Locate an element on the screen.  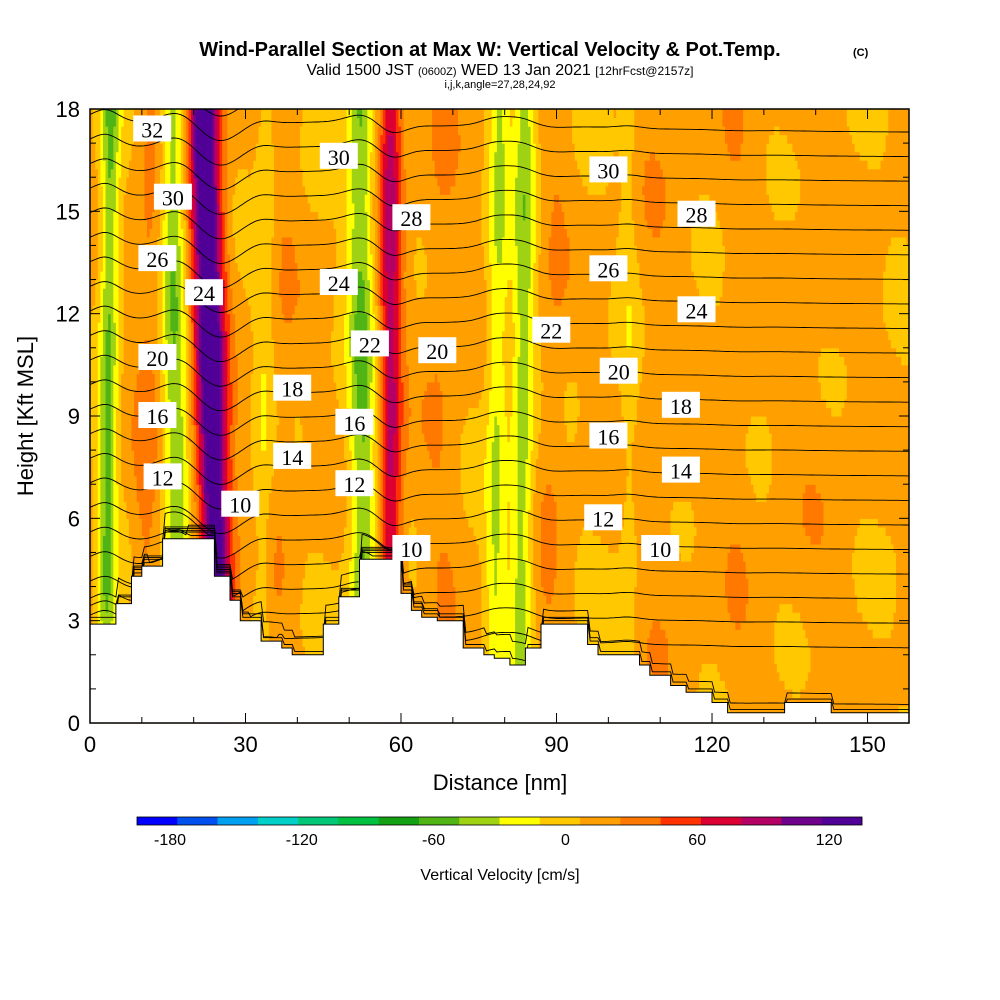
contour-label: 22 is located at coordinates (369, 343).